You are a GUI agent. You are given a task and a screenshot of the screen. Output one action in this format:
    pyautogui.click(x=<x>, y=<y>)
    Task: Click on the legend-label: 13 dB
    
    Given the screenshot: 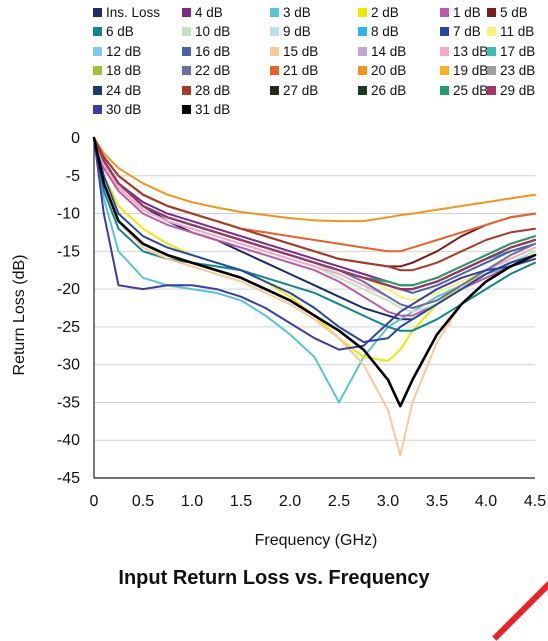 What is the action you would take?
    pyautogui.click(x=471, y=51)
    